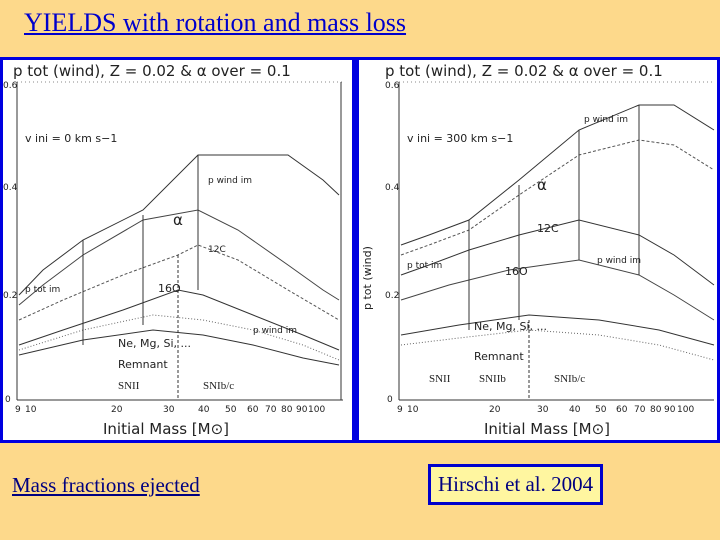 Image resolution: width=720 pixels, height=540 pixels. What do you see at coordinates (367, 278) in the screenshot?
I see `y-axis-label: p tot (wind)` at bounding box center [367, 278].